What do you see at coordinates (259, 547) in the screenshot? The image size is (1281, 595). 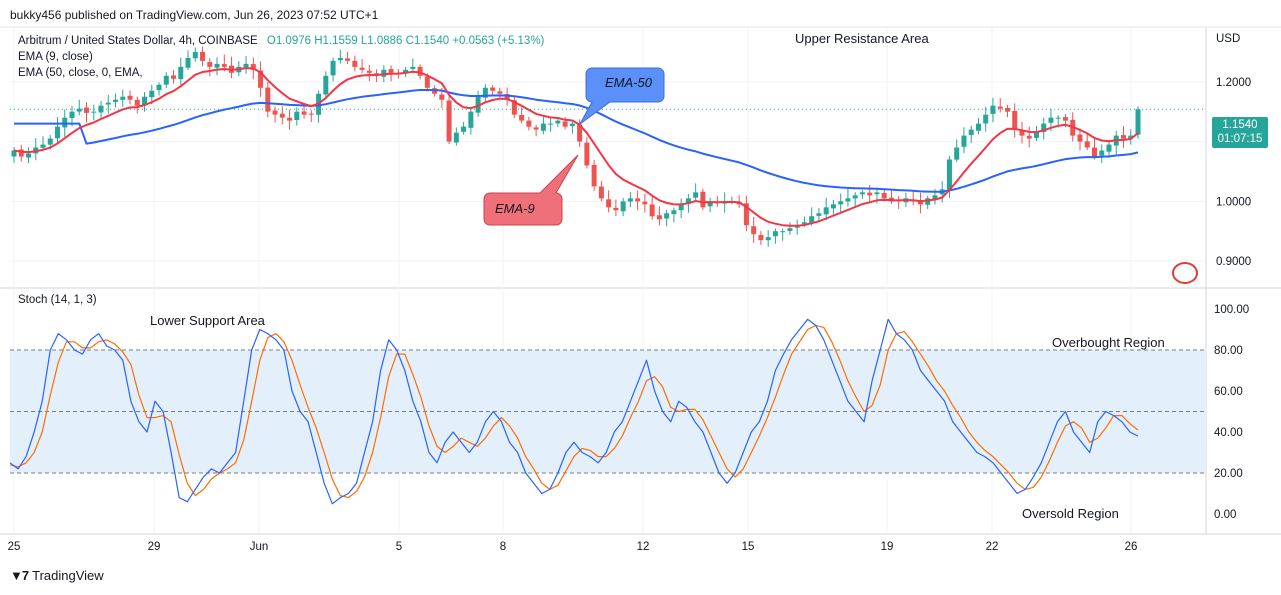 I see `time-tick-label: Jun` at bounding box center [259, 547].